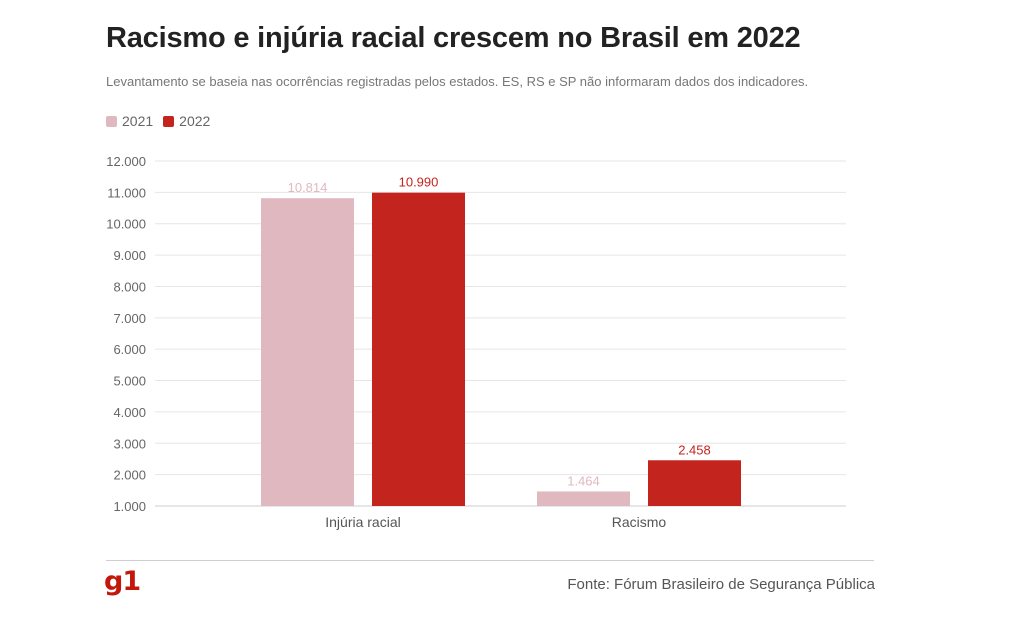 The image size is (1035, 620). What do you see at coordinates (111, 121) in the screenshot?
I see `legend-swatch-2021` at bounding box center [111, 121].